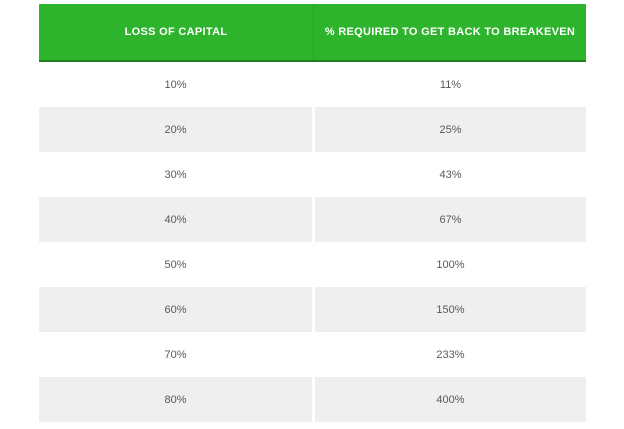  I want to click on loss-cell: 50%, so click(175, 264).